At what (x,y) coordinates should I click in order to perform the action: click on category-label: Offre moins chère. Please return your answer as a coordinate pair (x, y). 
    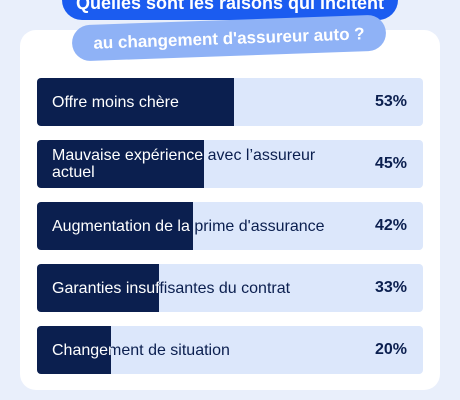
    Looking at the image, I should click on (115, 102).